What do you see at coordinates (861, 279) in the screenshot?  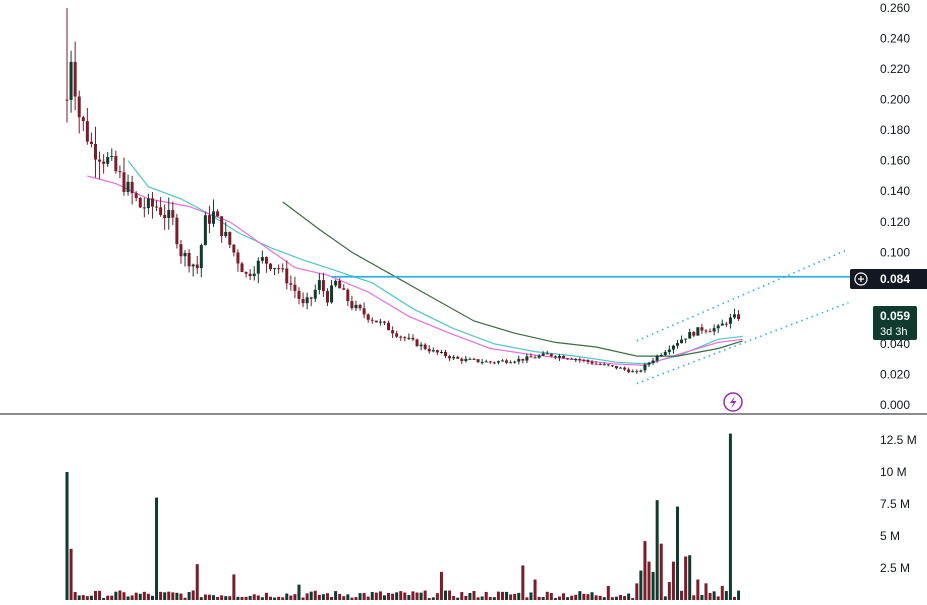 I see `plus-circle-icon` at bounding box center [861, 279].